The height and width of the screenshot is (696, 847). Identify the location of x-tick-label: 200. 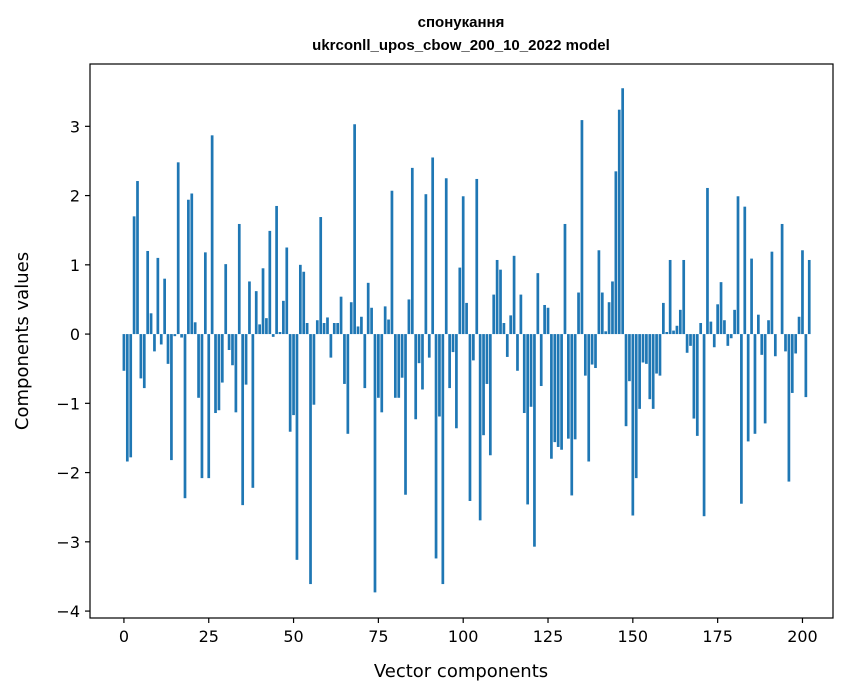
(802, 636).